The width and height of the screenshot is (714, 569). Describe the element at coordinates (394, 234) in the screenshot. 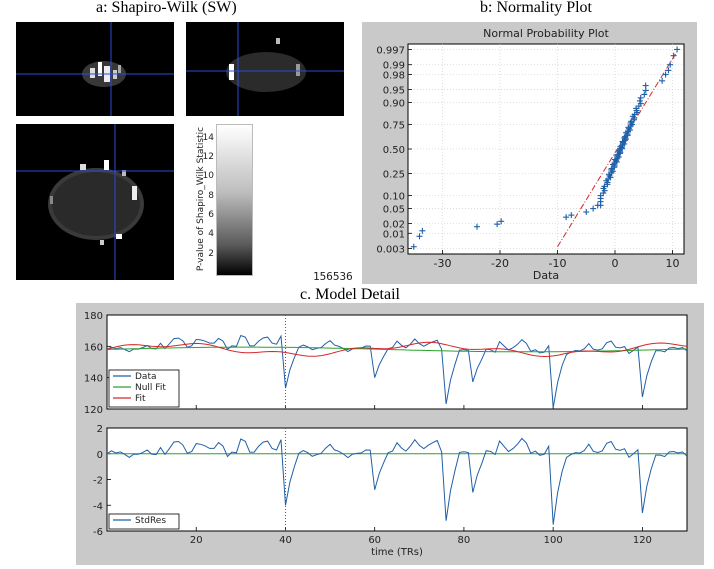

I see `y-tick-label: 0.01` at that location.